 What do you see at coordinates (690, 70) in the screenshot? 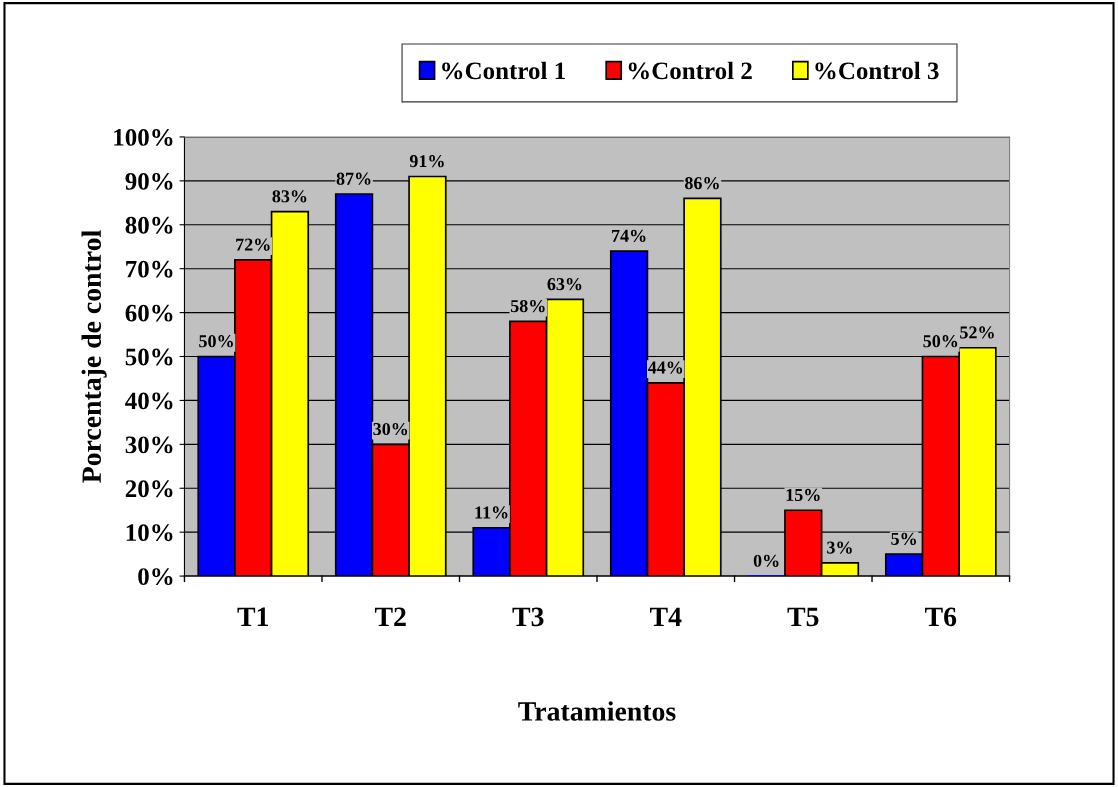
I see `legend-label: %Control 2` at bounding box center [690, 70].